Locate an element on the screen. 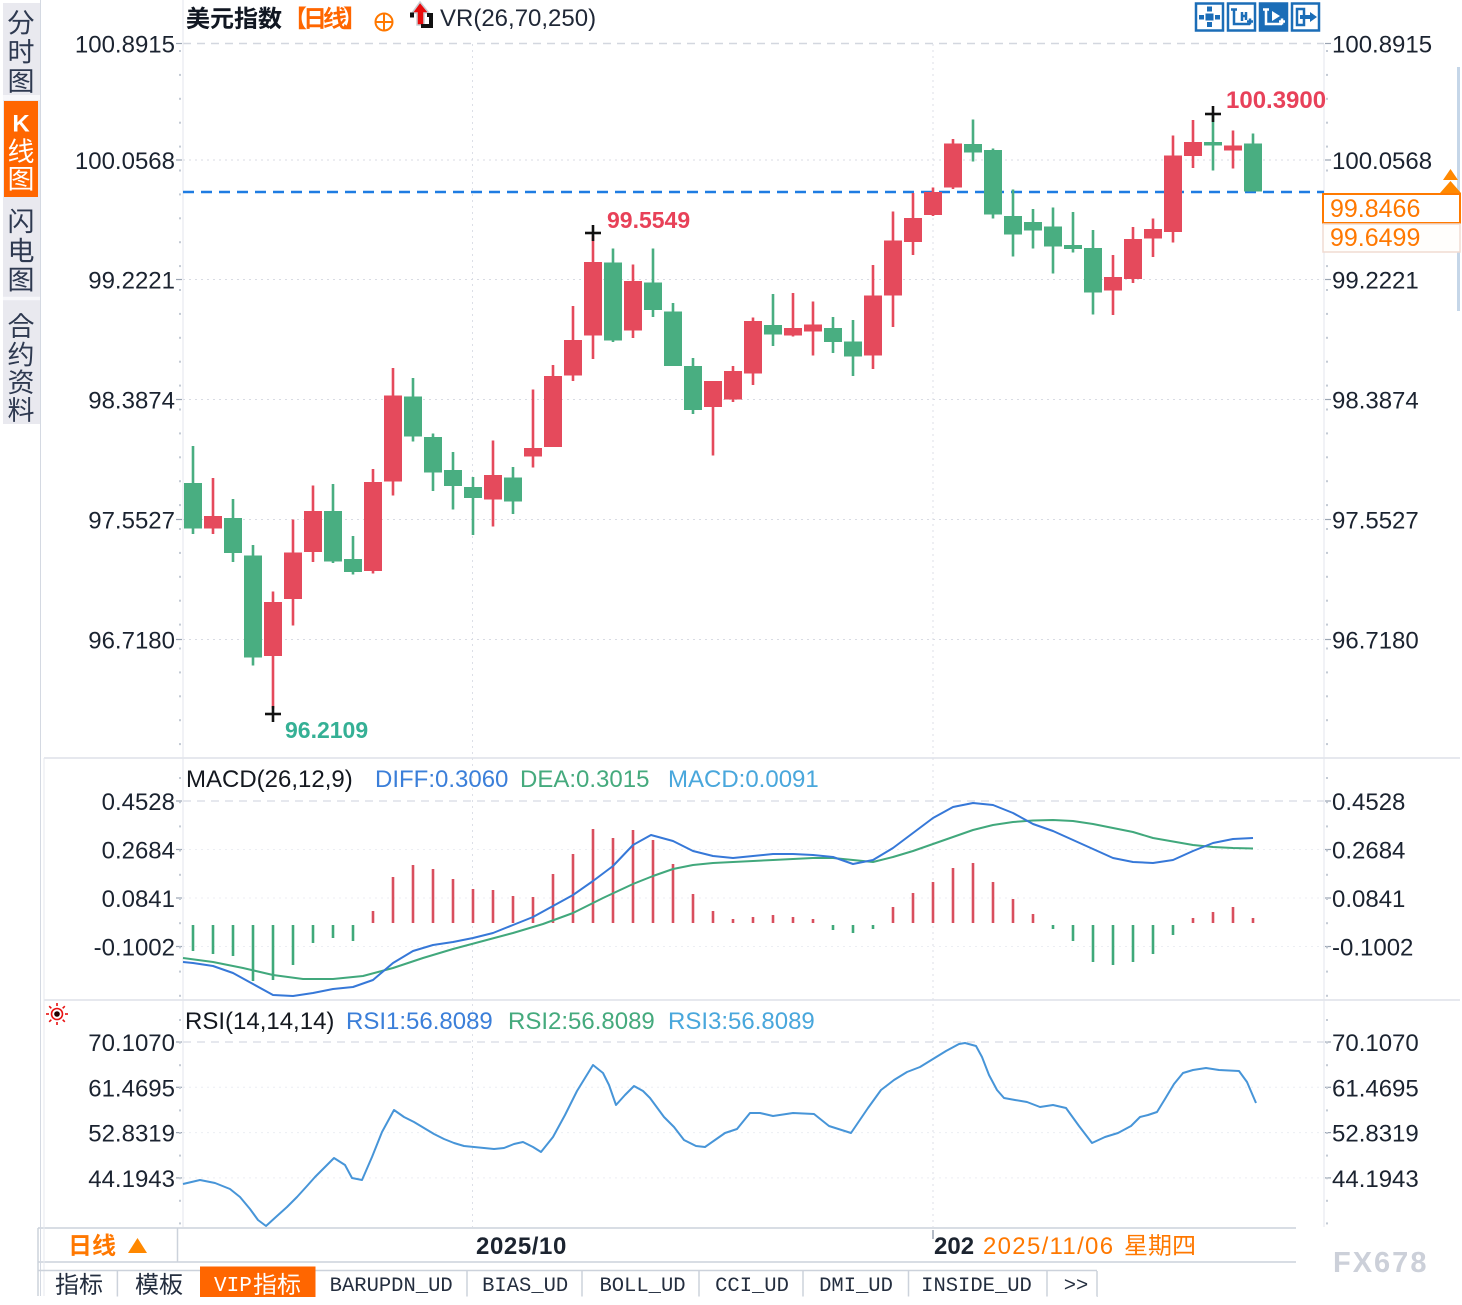 This screenshot has width=1462, height=1305. svg-text: RSI1:56.8089 is located at coordinates (419, 1021).